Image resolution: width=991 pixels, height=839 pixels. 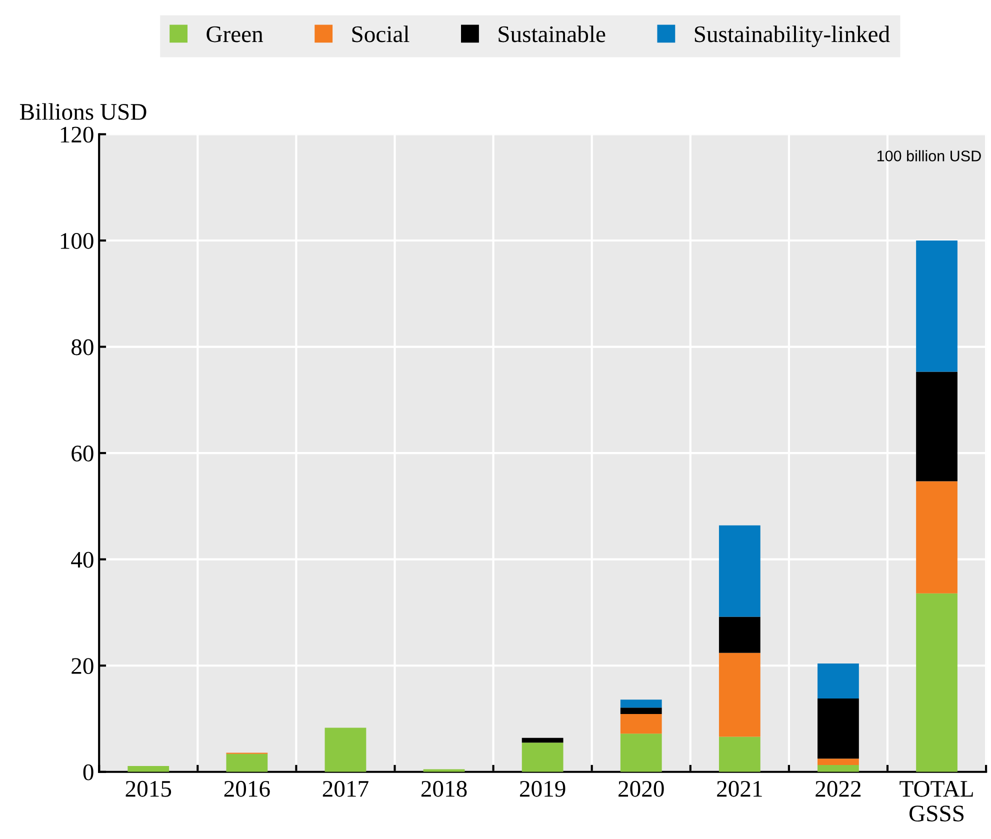 What do you see at coordinates (936, 801) in the screenshot?
I see `x-tick-label: TOTAL GSSS` at bounding box center [936, 801].